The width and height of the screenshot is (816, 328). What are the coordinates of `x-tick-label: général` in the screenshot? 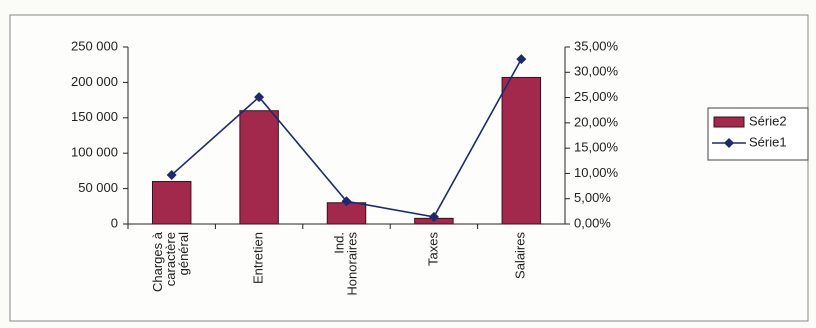 It's located at (183, 253).